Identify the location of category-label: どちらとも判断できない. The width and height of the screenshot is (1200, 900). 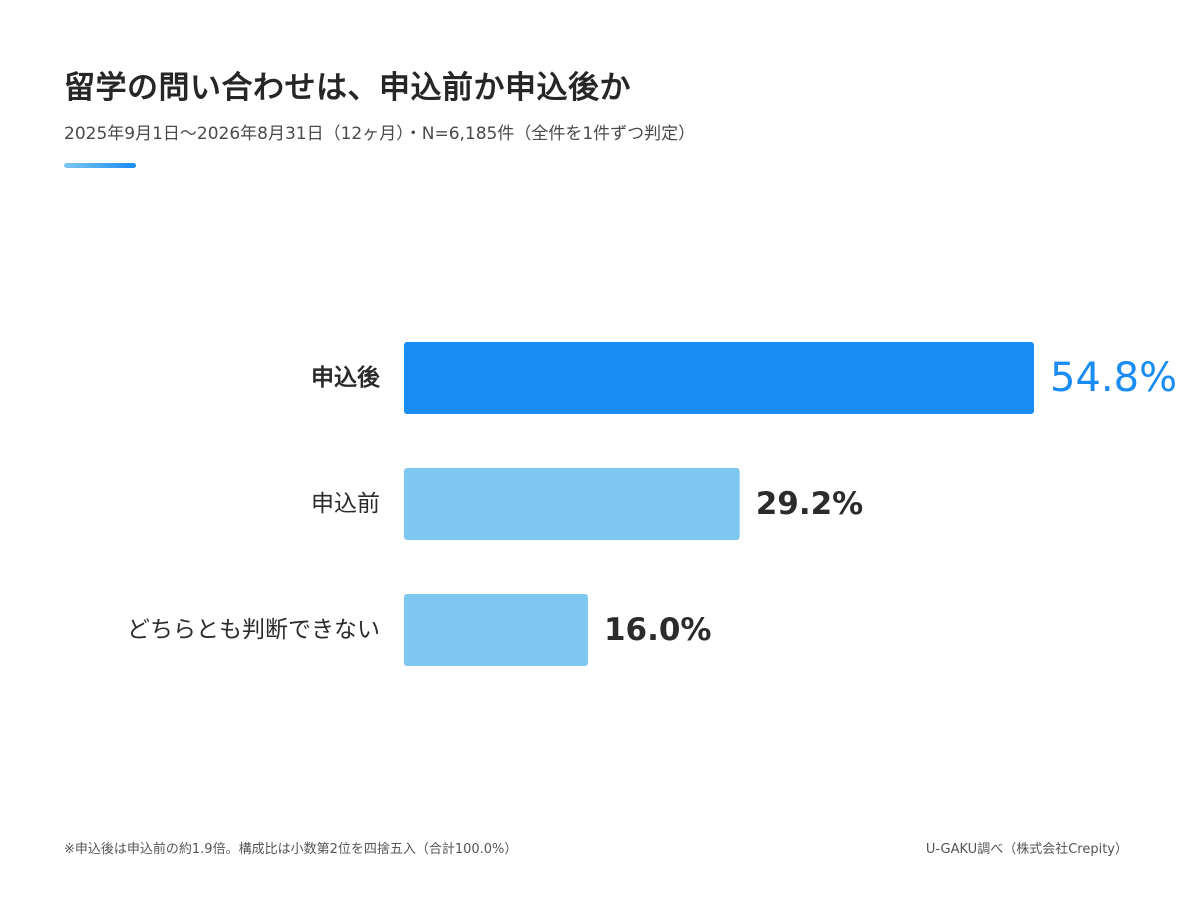
(253, 630).